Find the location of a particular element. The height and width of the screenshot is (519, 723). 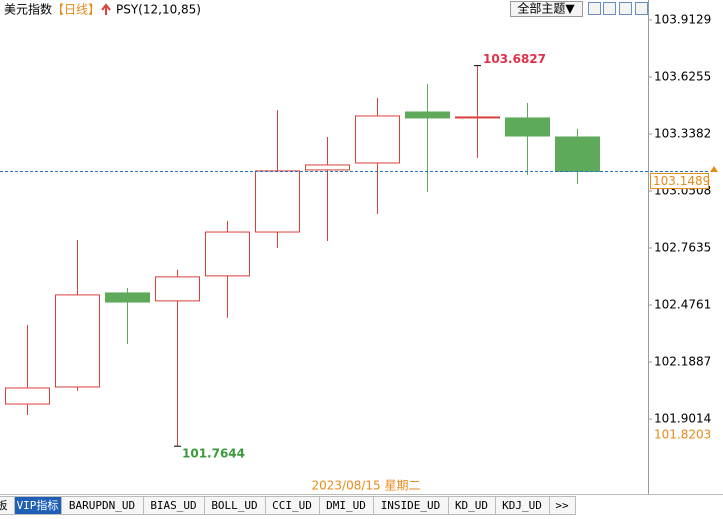

y-tick-label: 103.9129 is located at coordinates (682, 19).